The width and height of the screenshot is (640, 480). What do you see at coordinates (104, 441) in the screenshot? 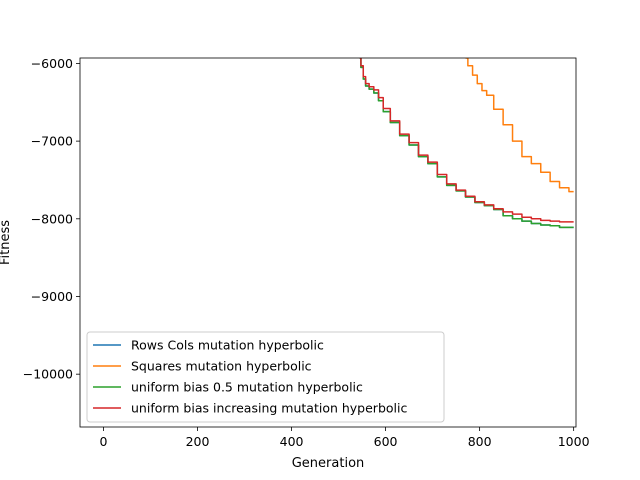
I see `x-tick-label: 0` at bounding box center [104, 441].